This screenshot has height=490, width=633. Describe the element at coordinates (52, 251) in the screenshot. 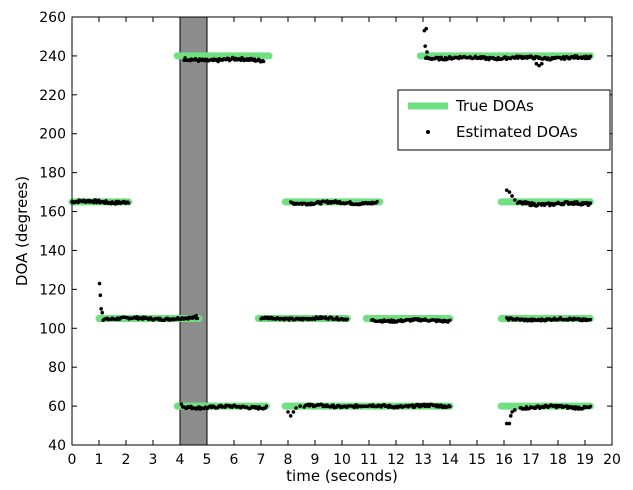

I see `y-tick-label: 140` at that location.